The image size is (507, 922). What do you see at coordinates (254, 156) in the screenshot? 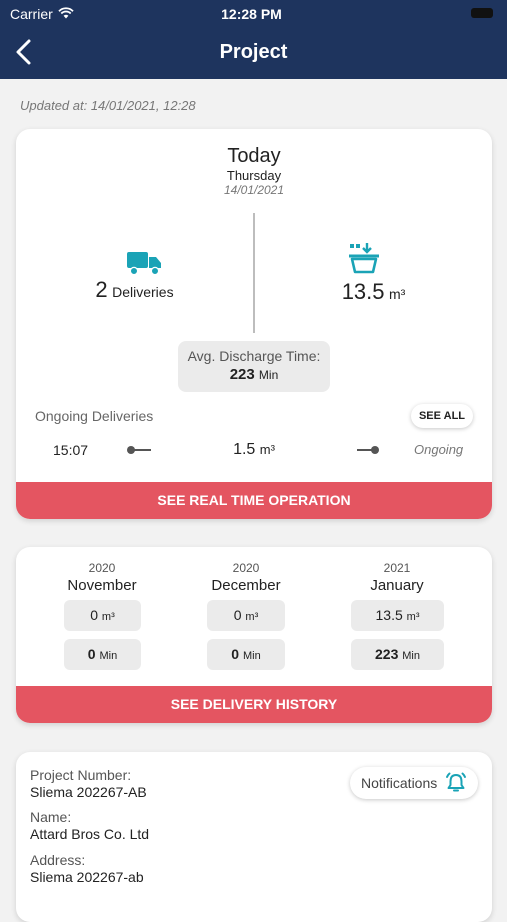
I see `today-title: Today` at bounding box center [254, 156].